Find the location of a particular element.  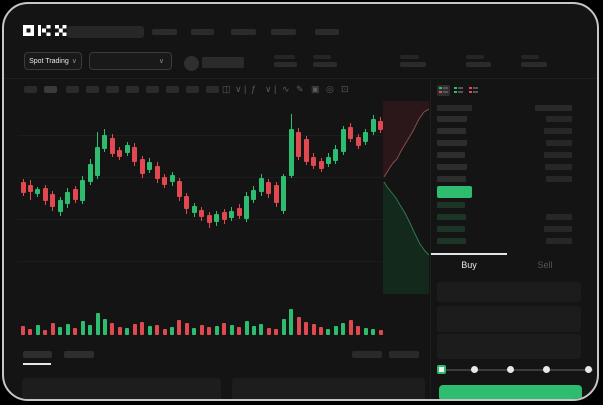

orderbook-combined-icon is located at coordinates (443, 90).